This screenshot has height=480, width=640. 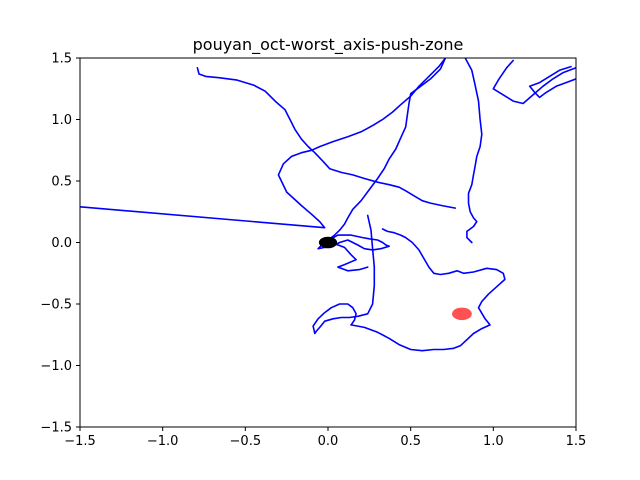 What do you see at coordinates (163, 441) in the screenshot?
I see `x-tick-label: −1.0` at bounding box center [163, 441].